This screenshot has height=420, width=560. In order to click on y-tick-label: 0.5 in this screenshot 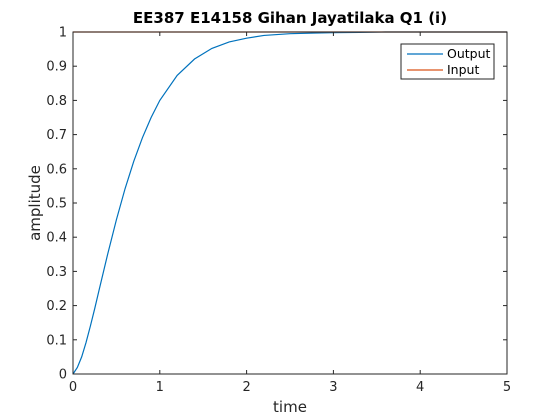, I will do `click(56, 204)`.